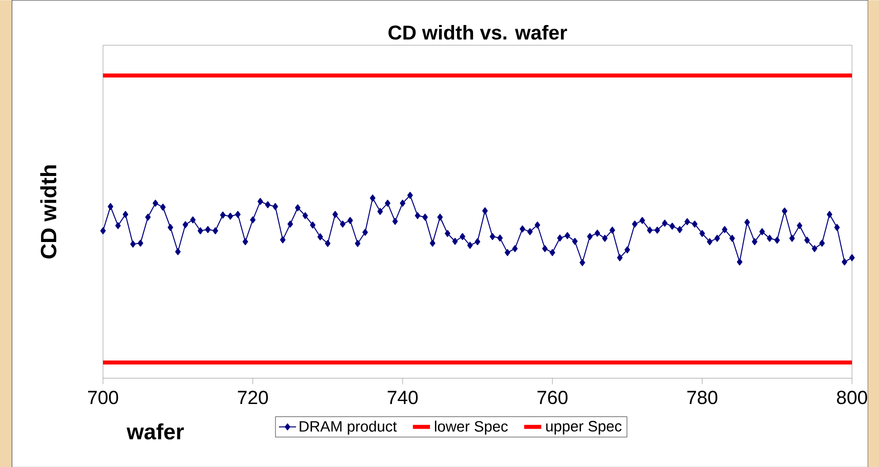 The height and width of the screenshot is (467, 879). Describe the element at coordinates (403, 397) in the screenshot. I see `x-tick-label: 740` at that location.